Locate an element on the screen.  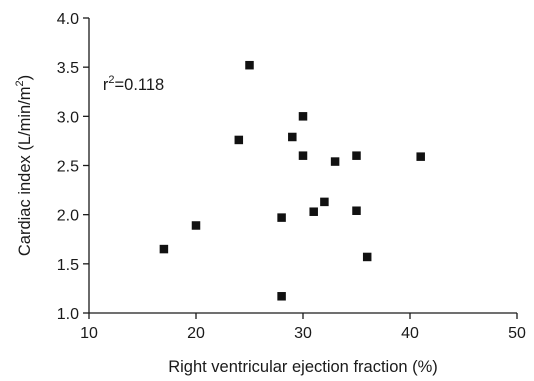
x-tick-label: 30 is located at coordinates (303, 333).